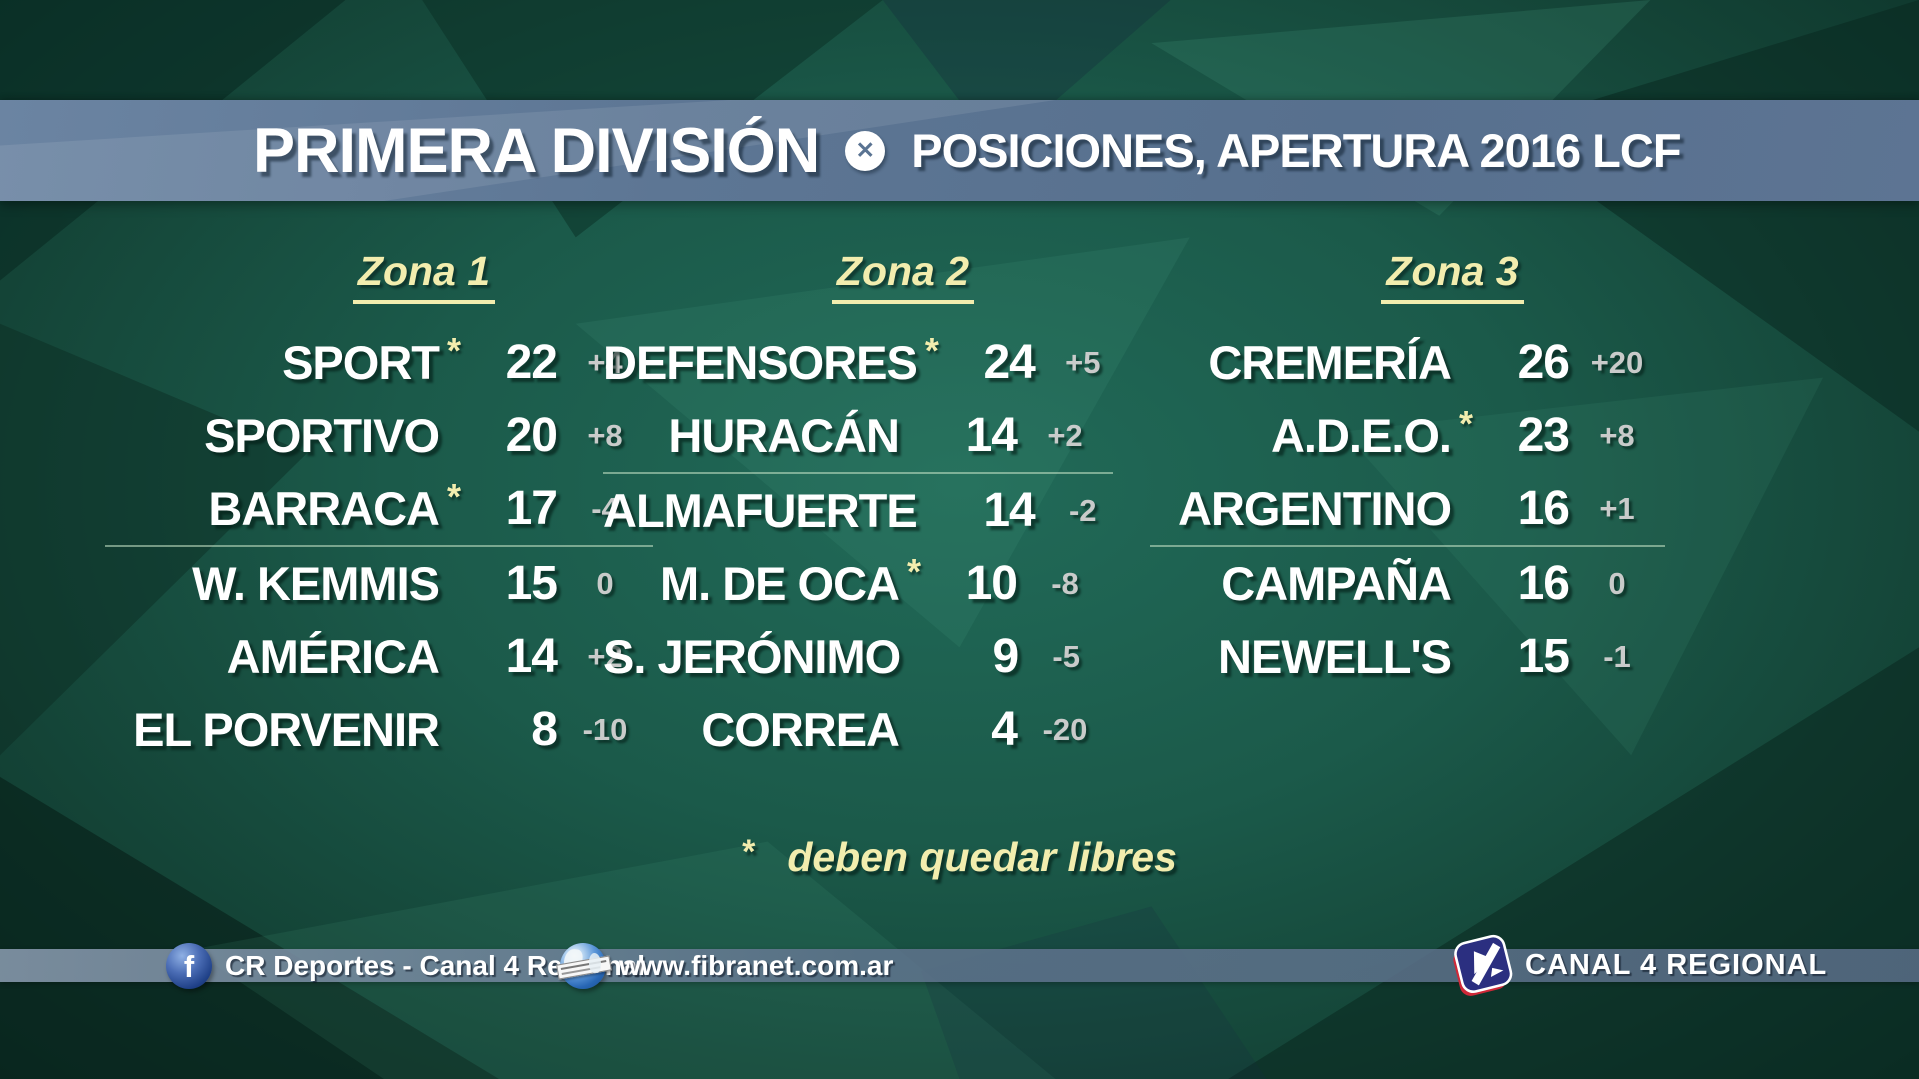  What do you see at coordinates (1330, 362) in the screenshot?
I see `team-name: CREMERÍA` at bounding box center [1330, 362].